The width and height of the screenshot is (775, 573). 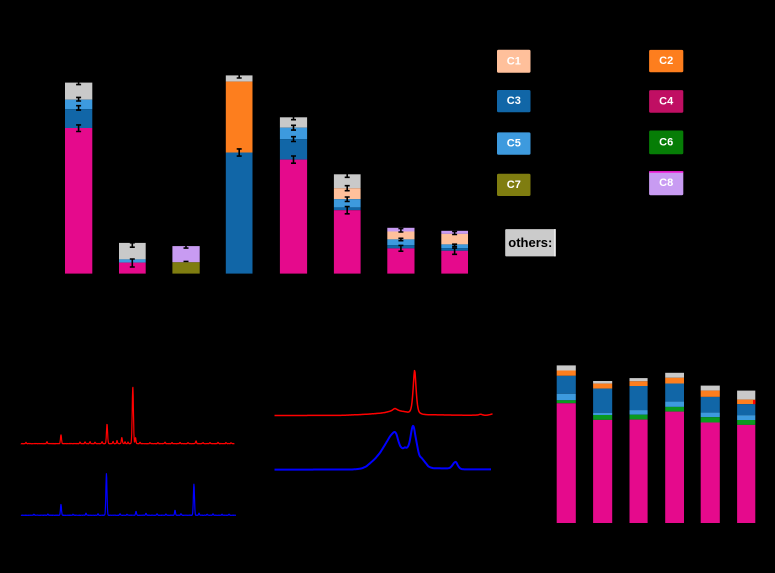 What do you see at coordinates (514, 144) in the screenshot?
I see `svg-text: C5` at bounding box center [514, 144].